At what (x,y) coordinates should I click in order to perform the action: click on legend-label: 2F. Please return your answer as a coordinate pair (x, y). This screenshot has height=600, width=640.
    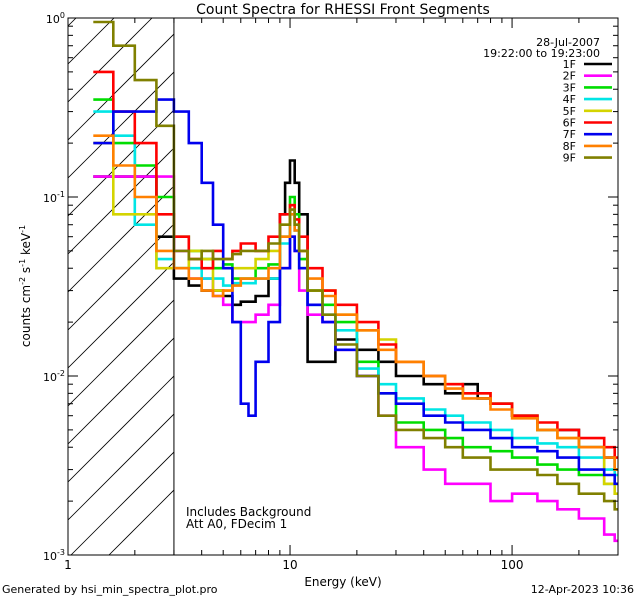
    Looking at the image, I should click on (569, 76).